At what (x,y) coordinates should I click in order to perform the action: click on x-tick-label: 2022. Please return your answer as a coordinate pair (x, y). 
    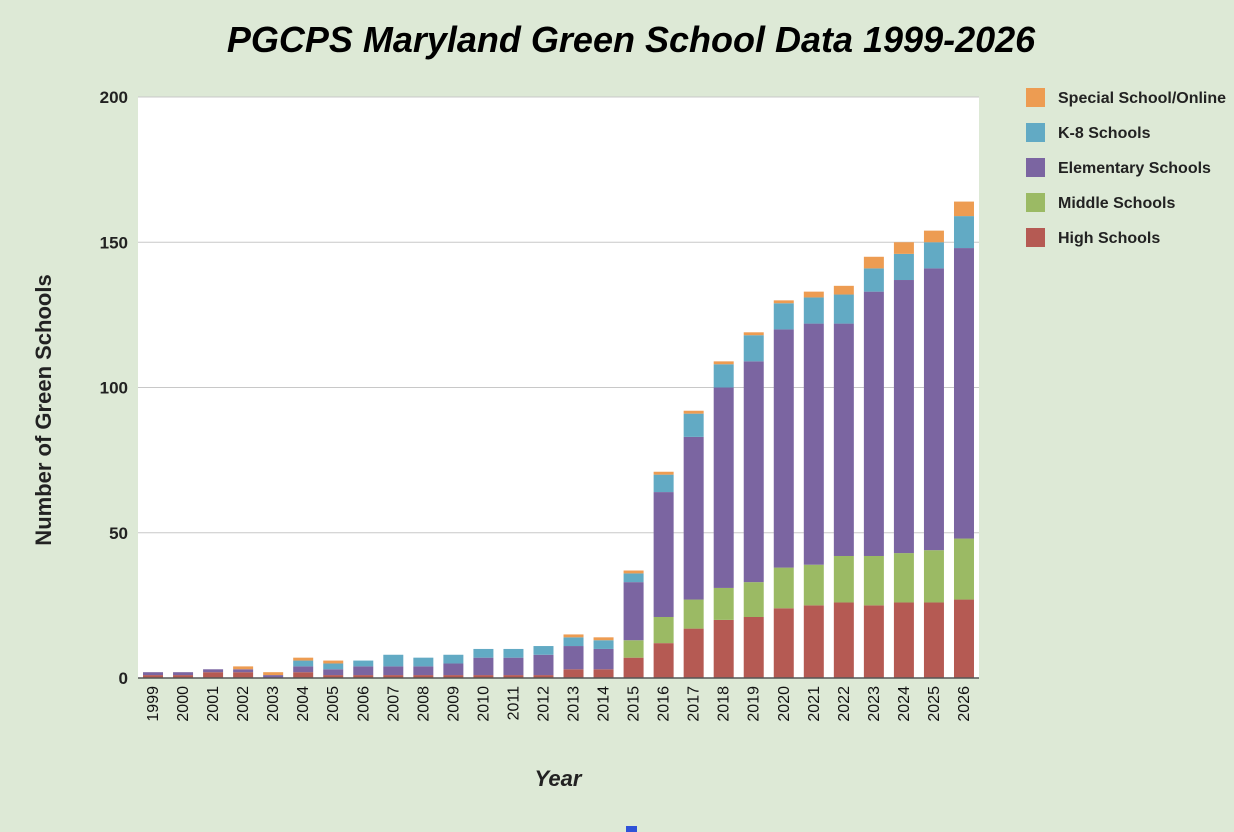
    Looking at the image, I should click on (844, 704).